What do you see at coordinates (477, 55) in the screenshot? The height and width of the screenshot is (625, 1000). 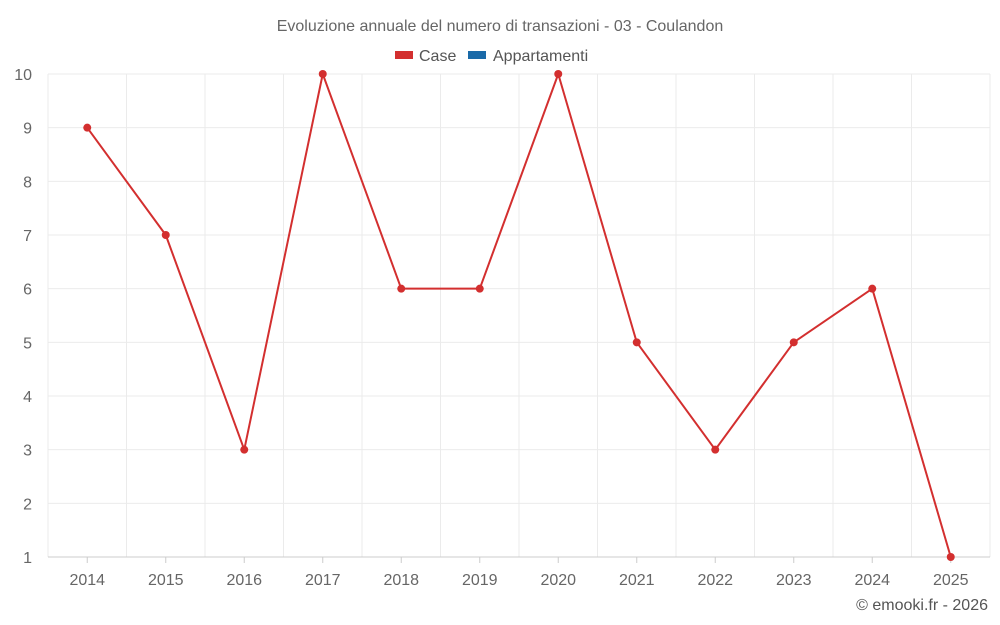 I see `legend-swatch-appartamenti` at bounding box center [477, 55].